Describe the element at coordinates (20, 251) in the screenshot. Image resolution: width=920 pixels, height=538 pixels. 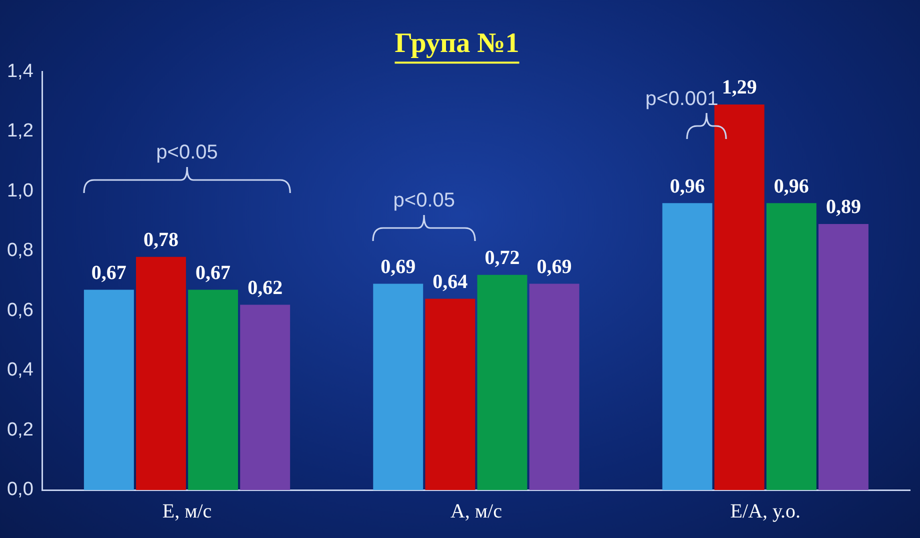
I see `y-tick-label: 0,8` at that location.